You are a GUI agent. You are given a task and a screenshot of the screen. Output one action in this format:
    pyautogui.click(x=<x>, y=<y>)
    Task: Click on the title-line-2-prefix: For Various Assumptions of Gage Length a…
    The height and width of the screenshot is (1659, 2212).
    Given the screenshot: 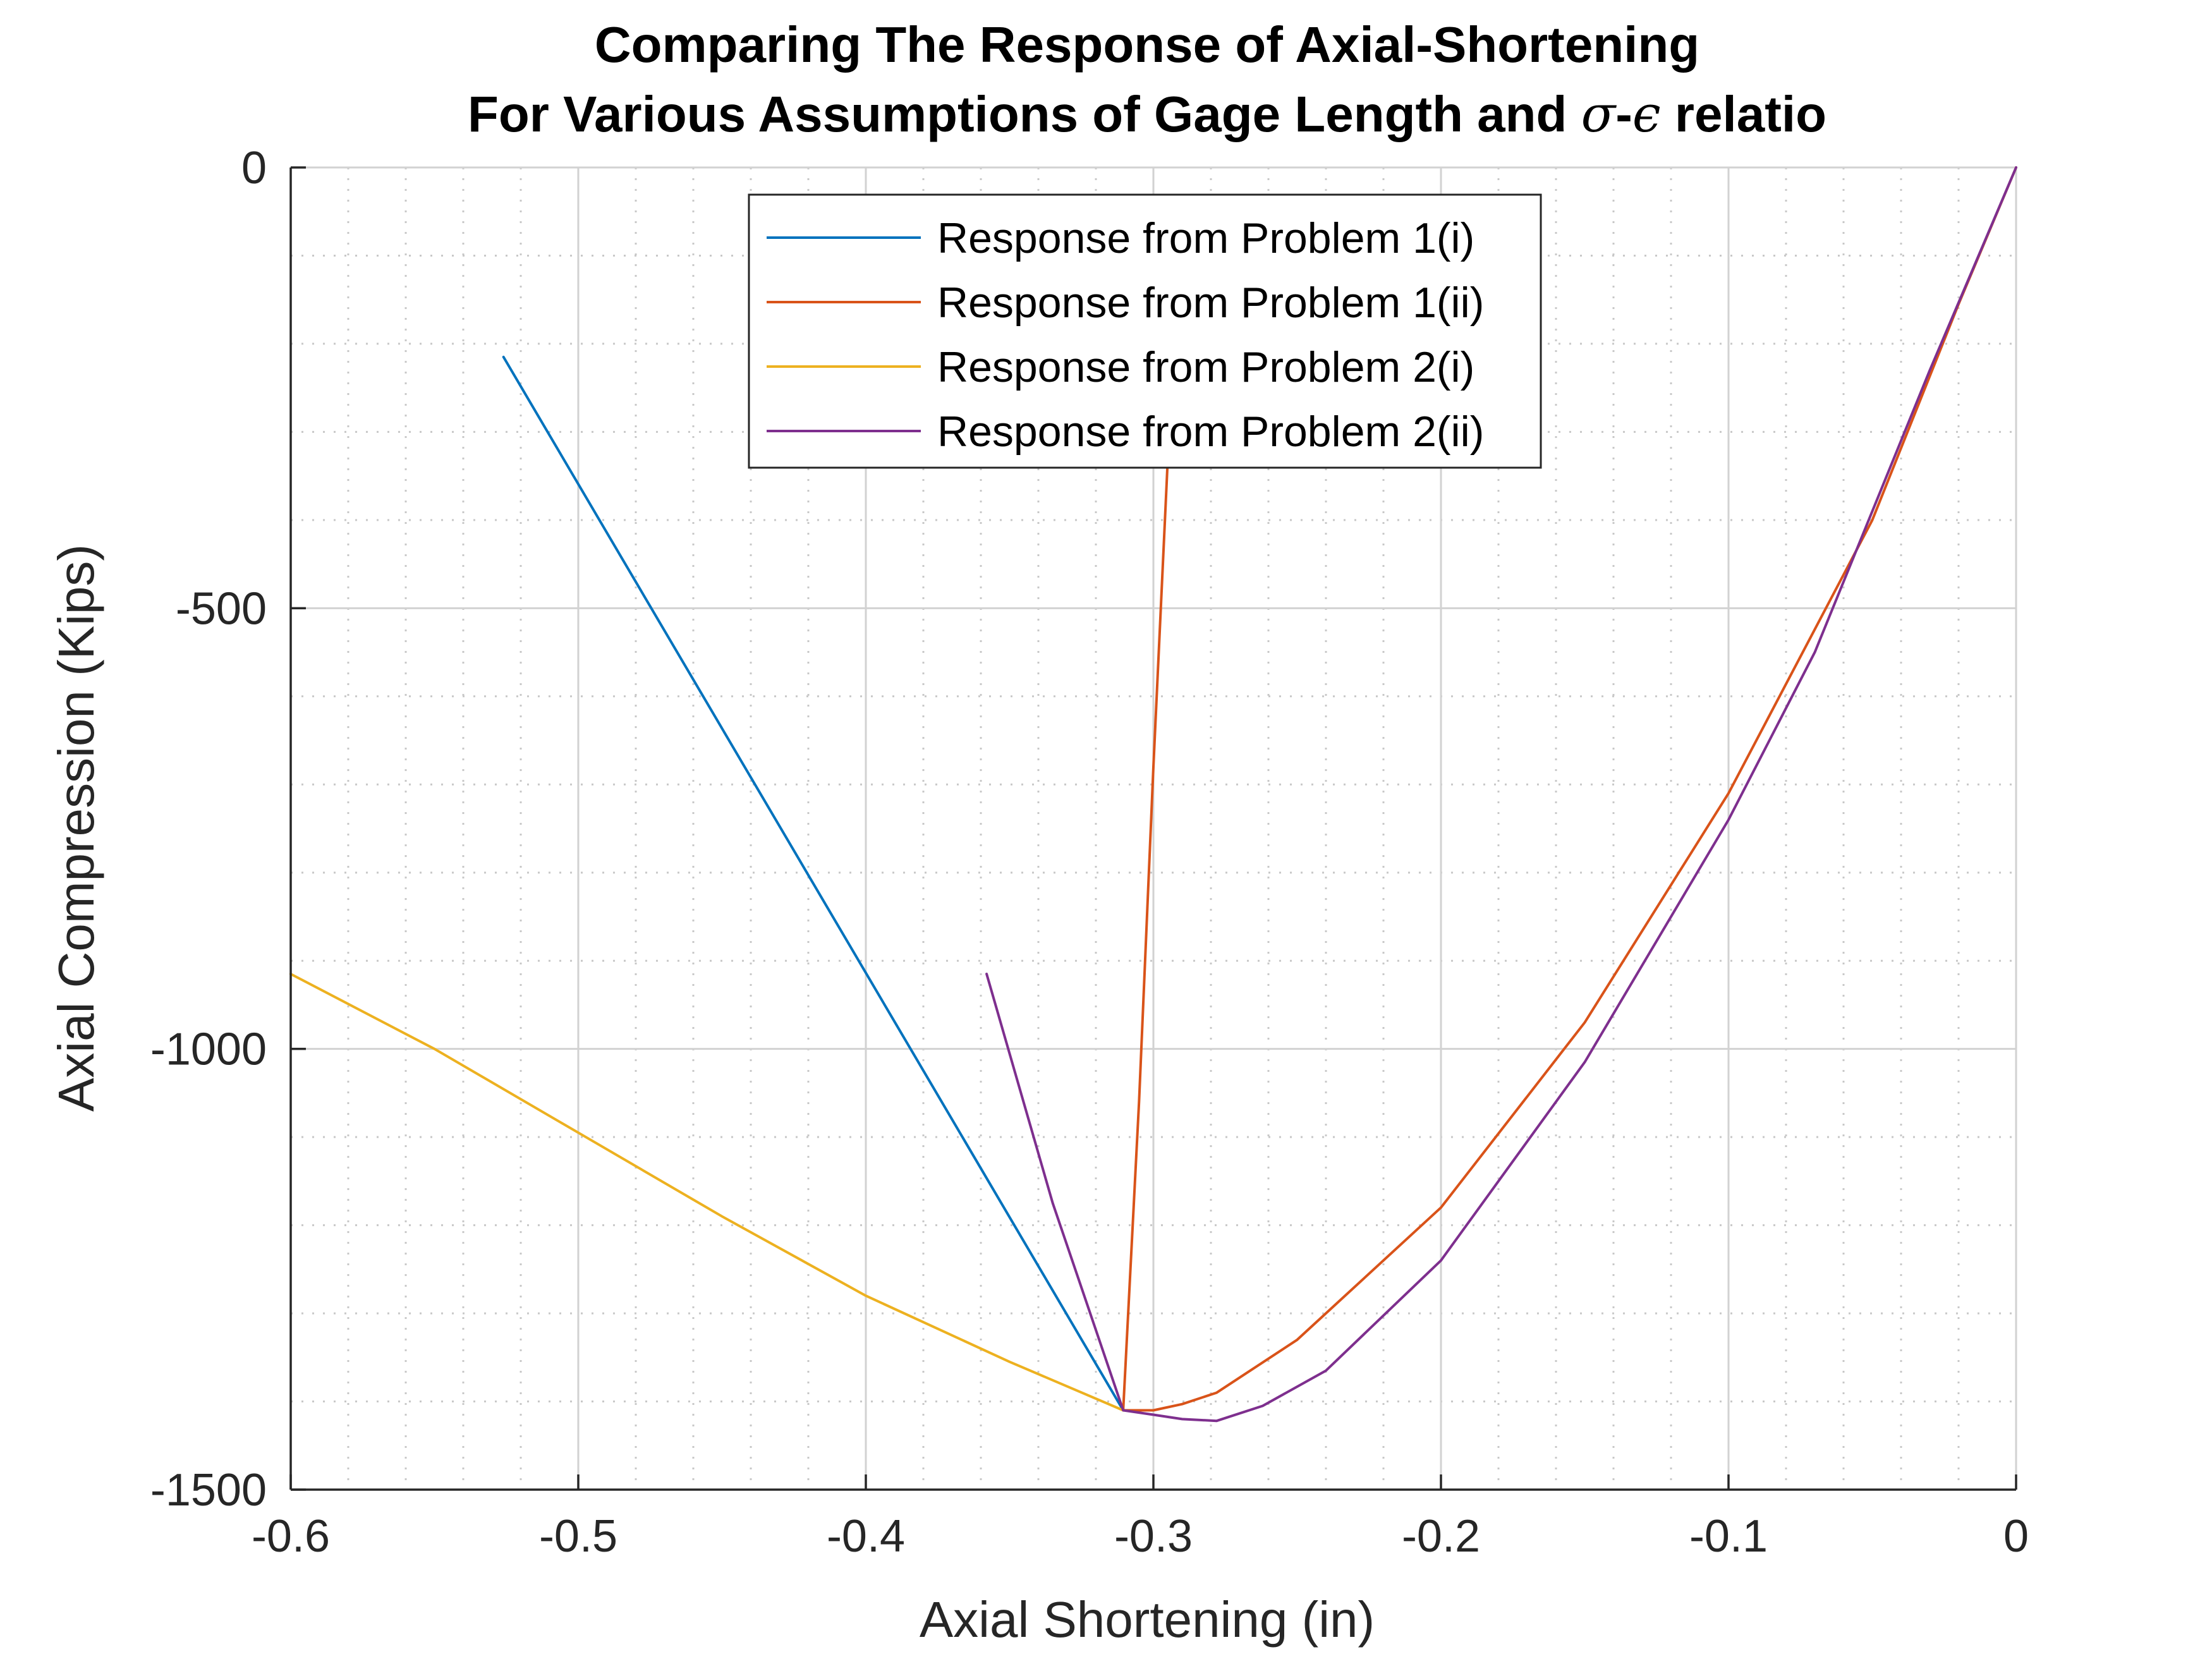 What is the action you would take?
    pyautogui.click(x=1024, y=114)
    